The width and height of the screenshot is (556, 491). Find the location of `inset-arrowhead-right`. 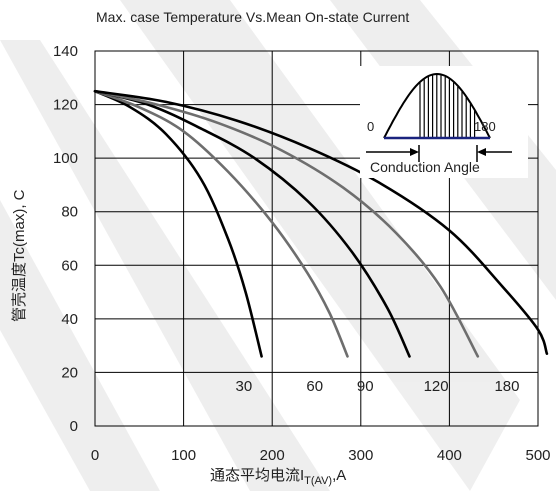

inset-arrowhead-right is located at coordinates (481, 152).